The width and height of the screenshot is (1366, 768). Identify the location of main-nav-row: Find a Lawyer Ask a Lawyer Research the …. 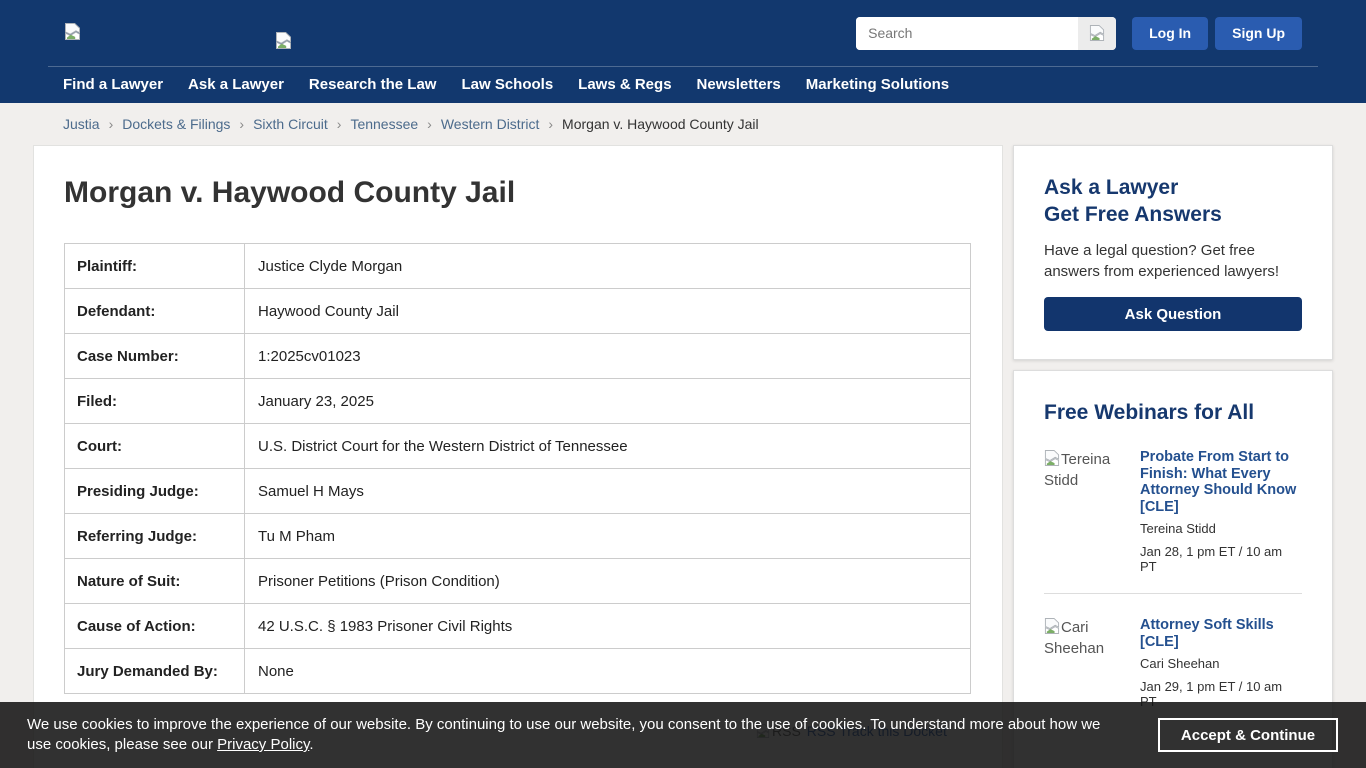
(683, 84).